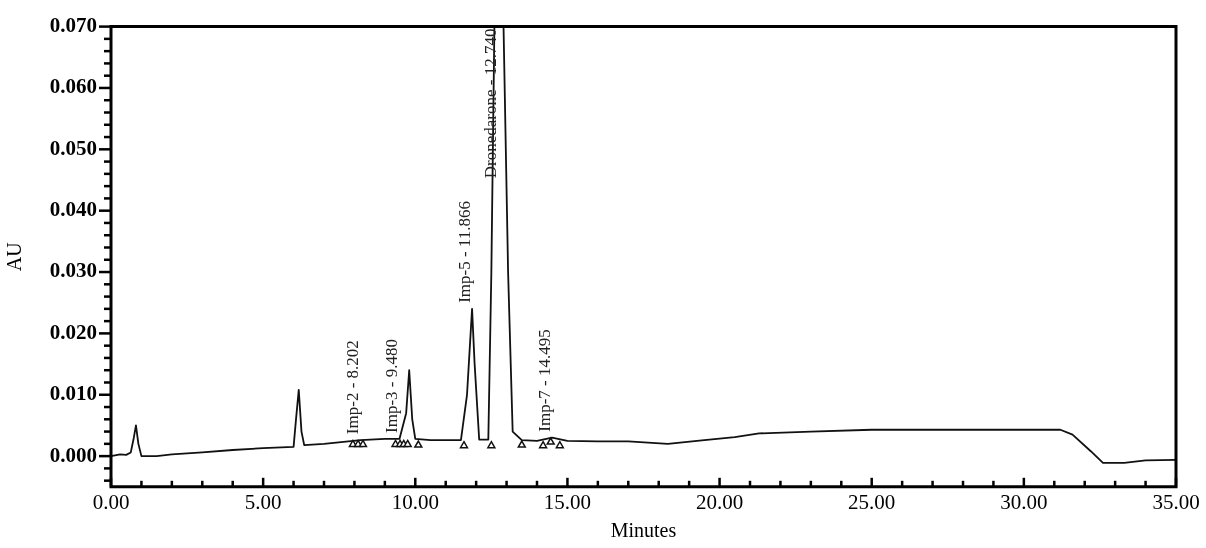 The image size is (1206, 548). Describe the element at coordinates (567, 501) in the screenshot. I see `x-tick-label: 15.00` at that location.